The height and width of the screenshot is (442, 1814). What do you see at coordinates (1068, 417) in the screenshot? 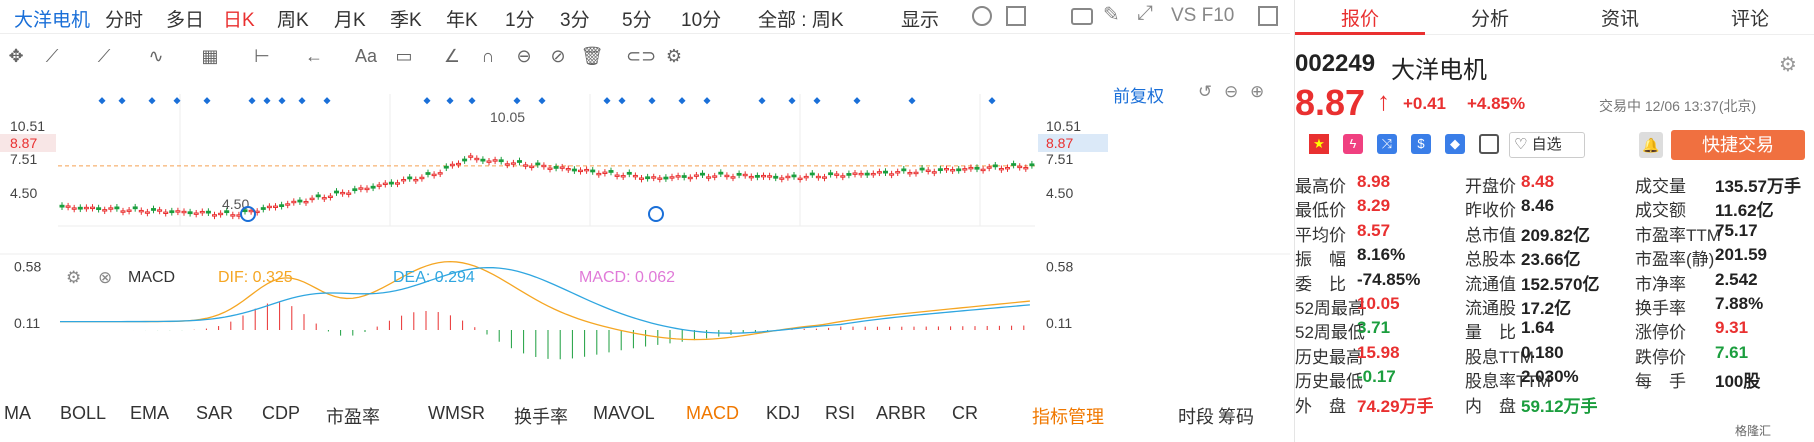
I see `indicator-manage: 指标管理` at bounding box center [1068, 417].